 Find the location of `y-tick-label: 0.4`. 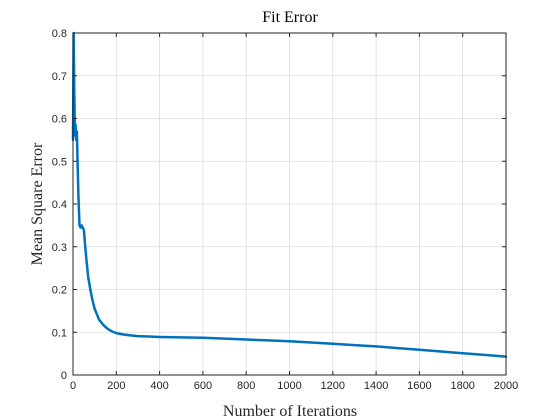

y-tick-label: 0.4 is located at coordinates (59, 205).